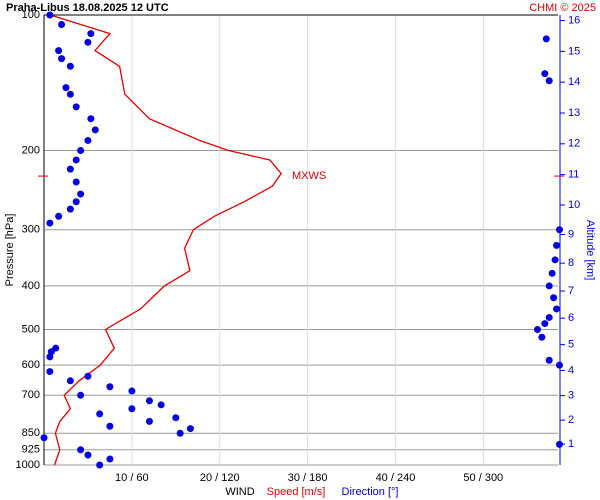 This screenshot has width=600, height=500. Describe the element at coordinates (571, 420) in the screenshot. I see `y2-tick-label: 2` at that location.